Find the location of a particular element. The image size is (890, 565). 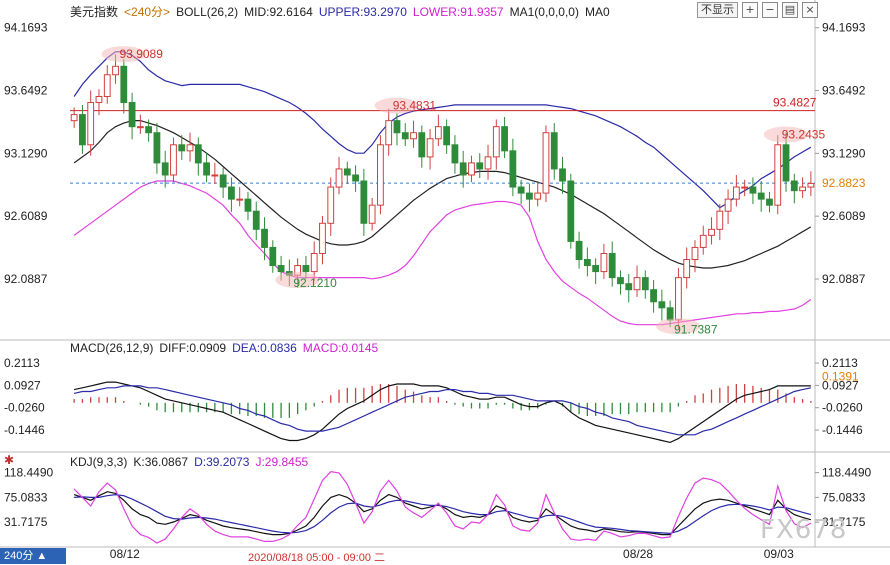

kdj-d-line is located at coordinates (443, 514).